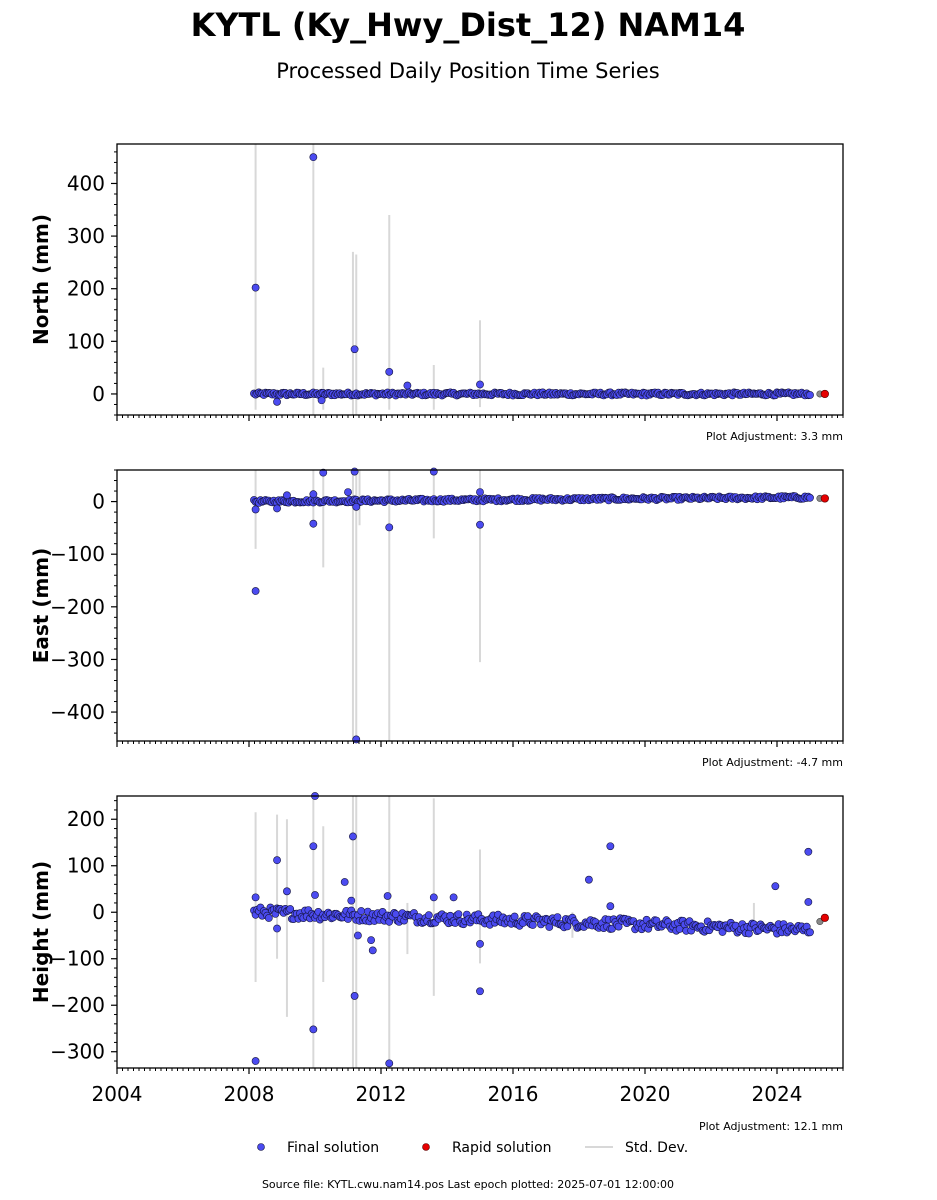 This screenshot has width=937, height=1200. Describe the element at coordinates (77, 712) in the screenshot. I see `east-y-tick-label: −400` at that location.